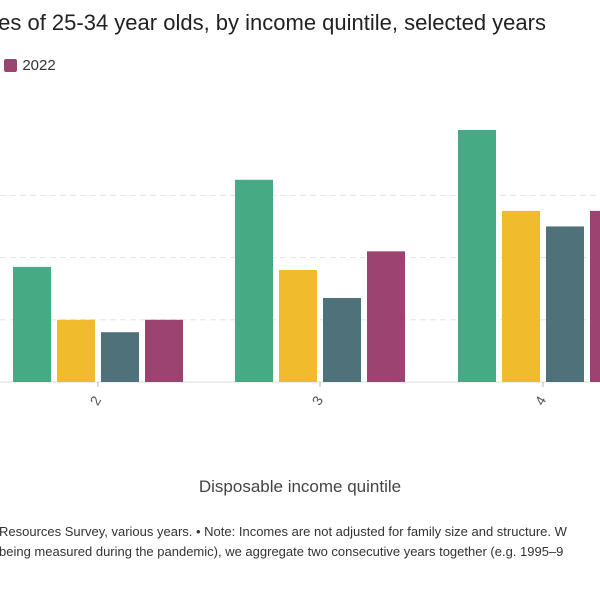  I want to click on legend-item-2022: 2022, so click(30, 65).